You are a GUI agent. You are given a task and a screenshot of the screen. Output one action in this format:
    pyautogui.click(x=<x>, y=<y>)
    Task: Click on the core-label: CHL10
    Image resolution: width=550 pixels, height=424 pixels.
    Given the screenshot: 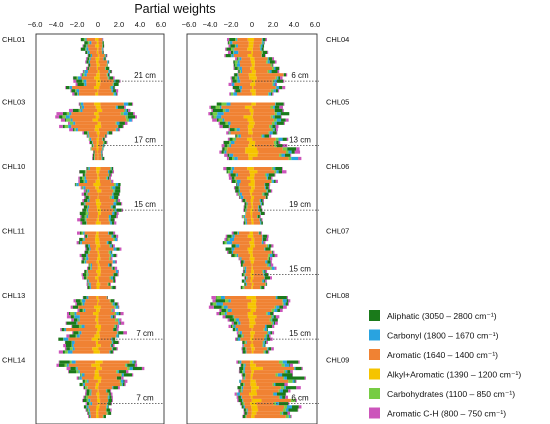 What is the action you would take?
    pyautogui.click(x=13, y=166)
    